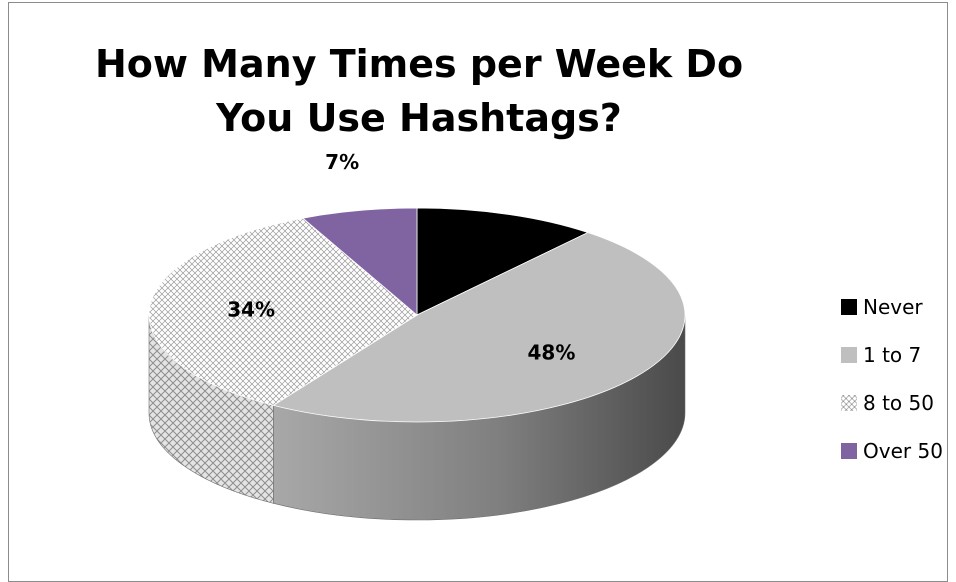 The image size is (956, 582). I want to click on legend-label-1-to-7: 1 to 7, so click(892, 355).